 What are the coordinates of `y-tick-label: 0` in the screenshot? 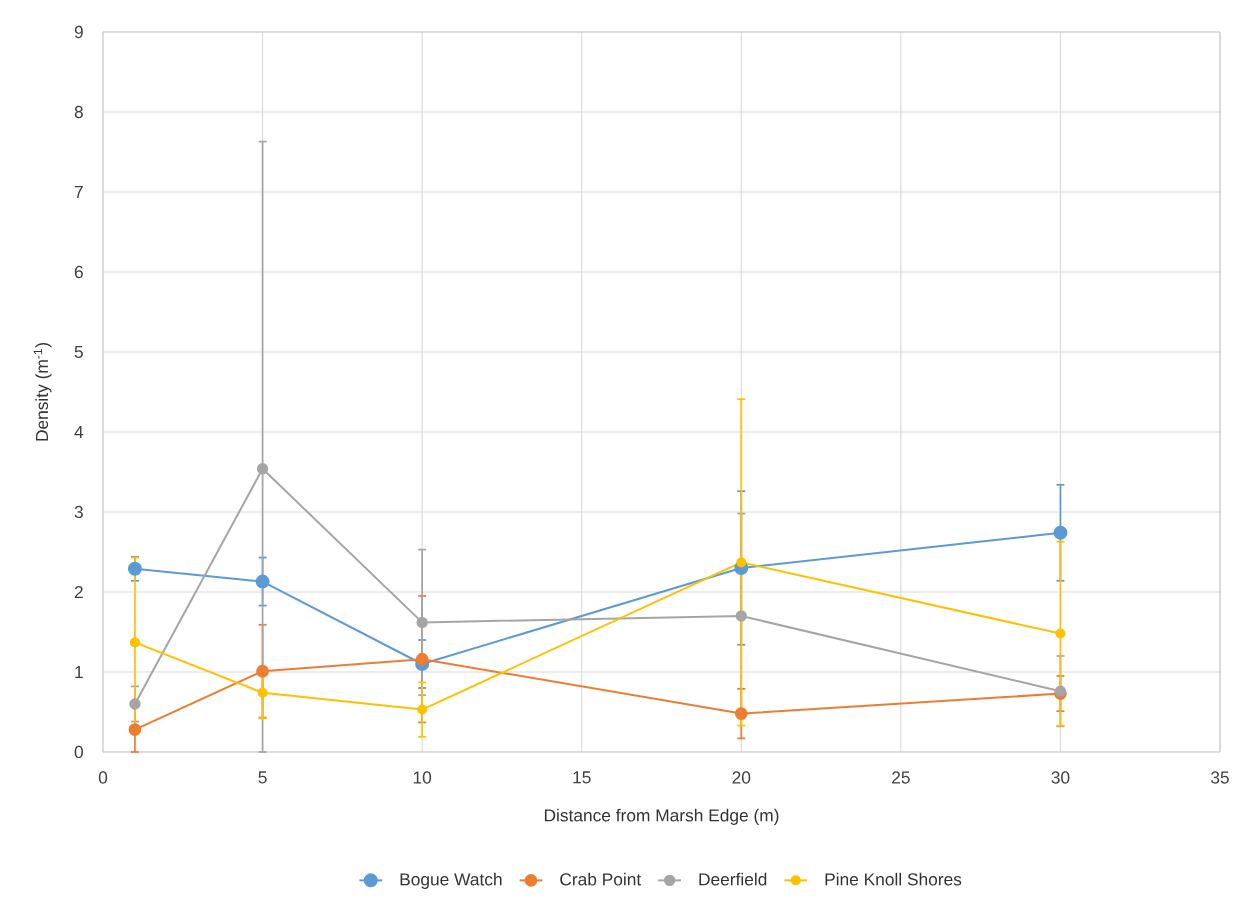 It's located at (78, 752).